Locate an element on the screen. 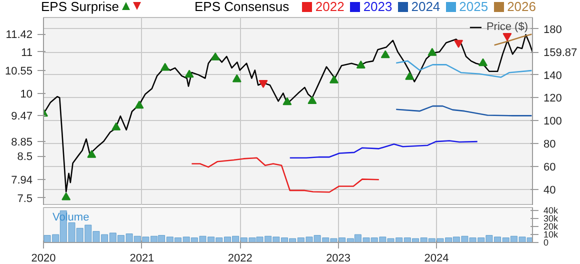 This screenshot has width=580, height=264. y2-tick-label: 140 is located at coordinates (553, 76).